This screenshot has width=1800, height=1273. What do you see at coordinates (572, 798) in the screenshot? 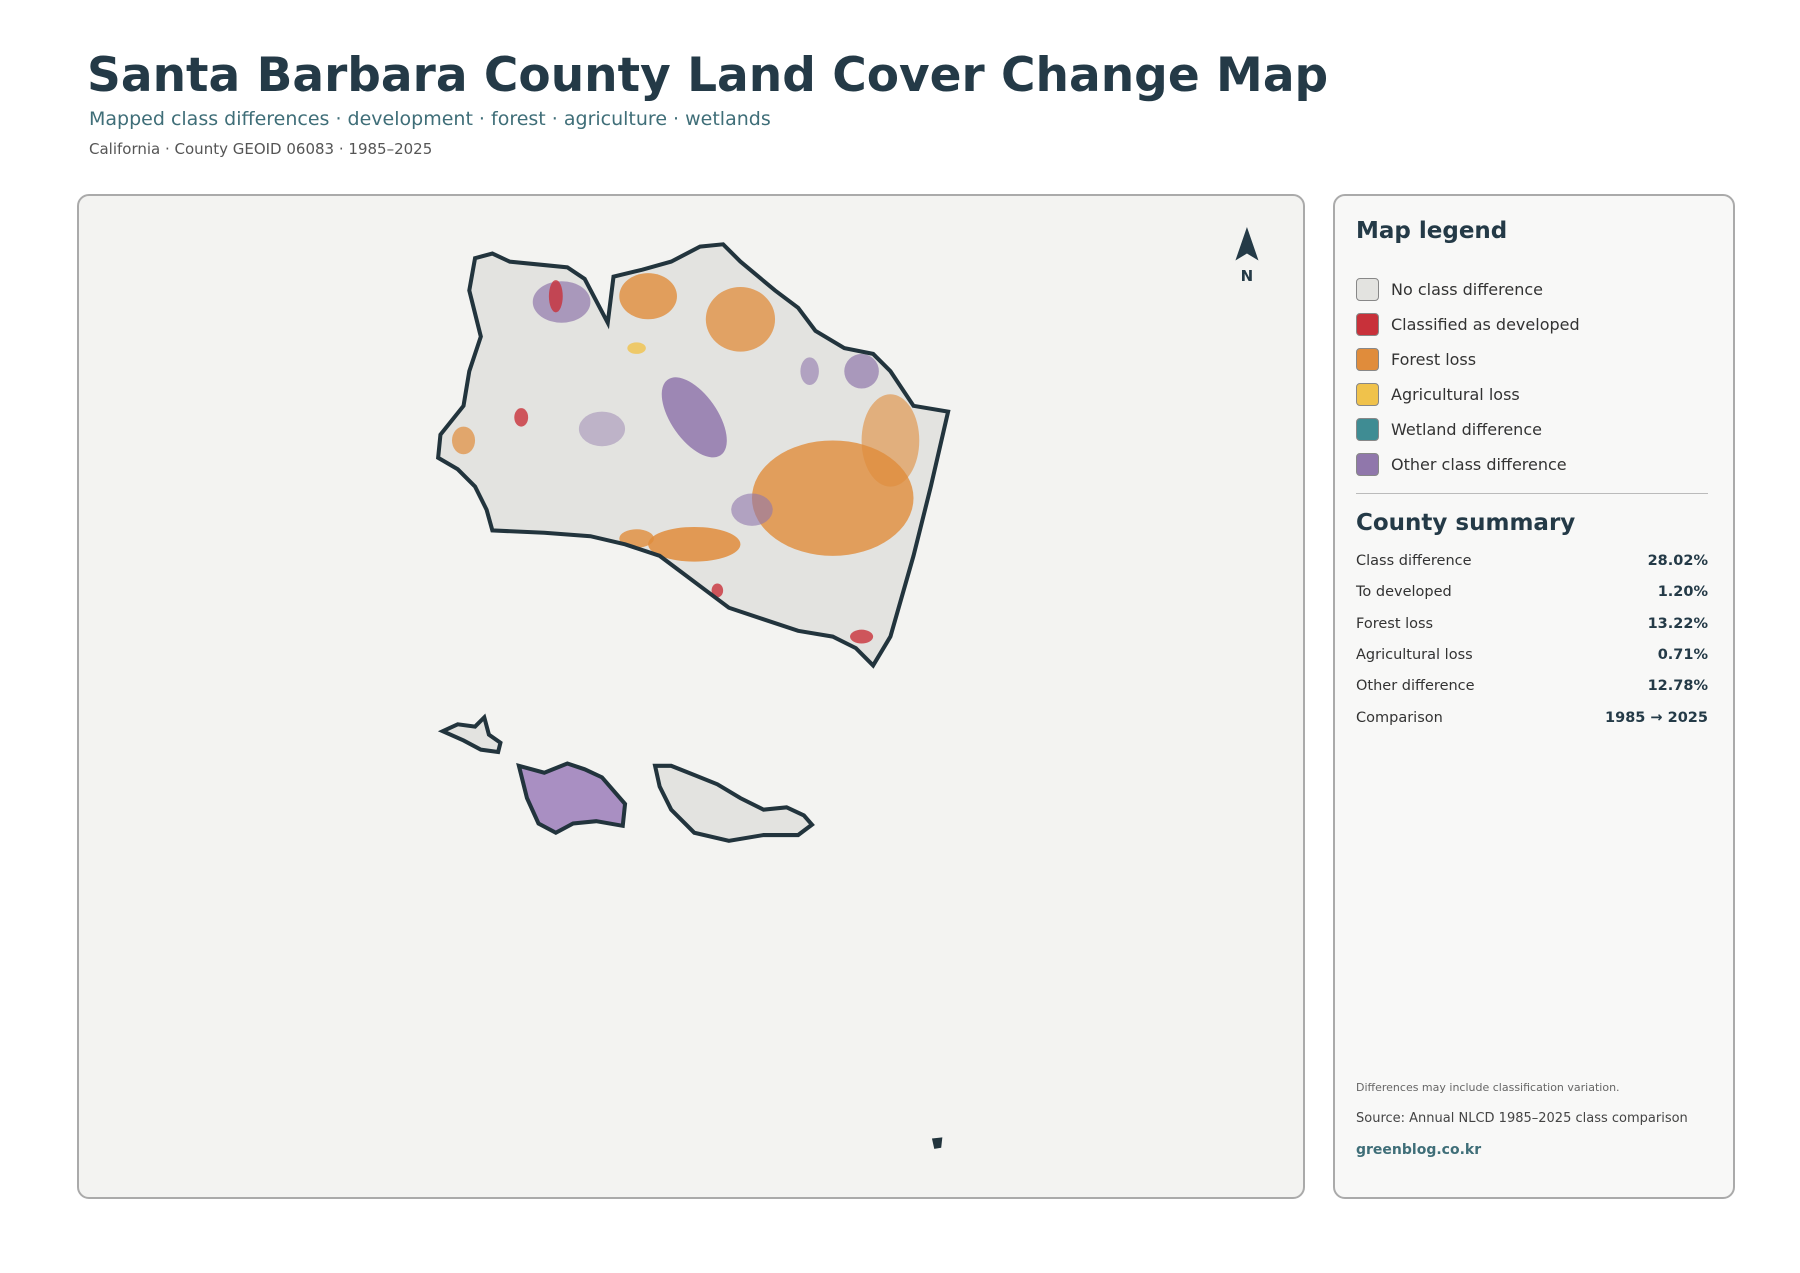
I see `island-santa-rosa` at bounding box center [572, 798].